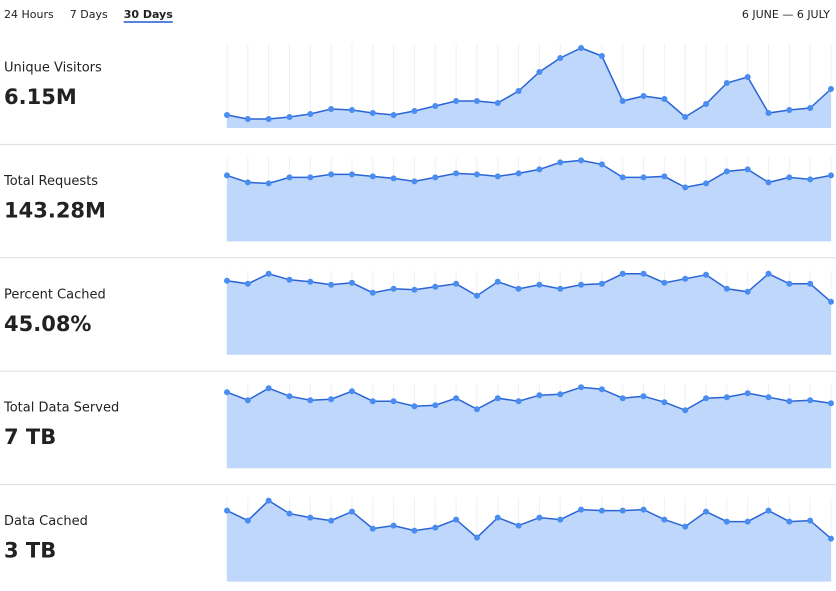 The height and width of the screenshot is (591, 836). What do you see at coordinates (40, 97) in the screenshot?
I see `metric-total: 6.15M` at bounding box center [40, 97].